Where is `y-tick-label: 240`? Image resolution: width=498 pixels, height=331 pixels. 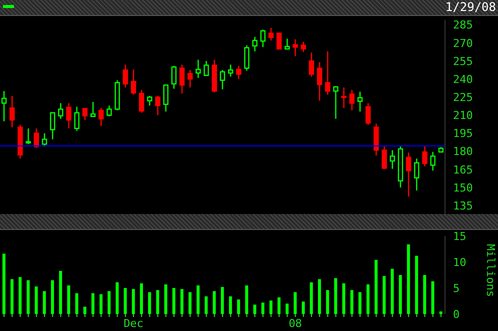 y-tick-label: 240 is located at coordinates (463, 79).